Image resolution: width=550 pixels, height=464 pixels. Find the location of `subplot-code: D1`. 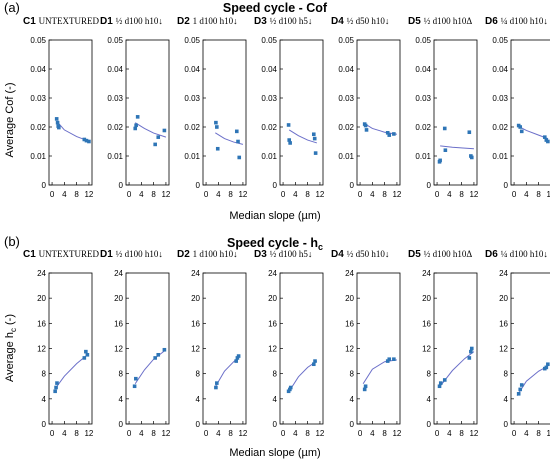

subplot-code: D1 is located at coordinates (108, 254).